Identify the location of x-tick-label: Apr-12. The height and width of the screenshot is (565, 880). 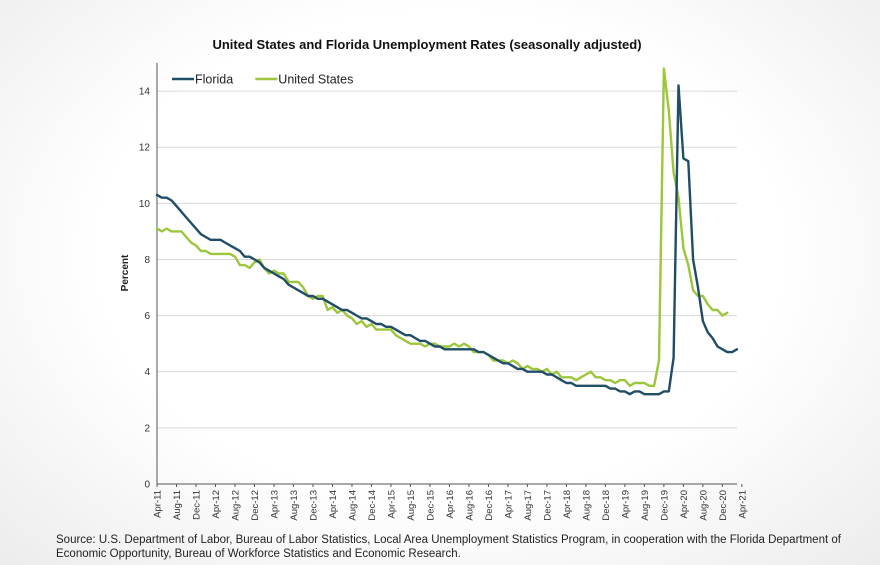
(216, 504).